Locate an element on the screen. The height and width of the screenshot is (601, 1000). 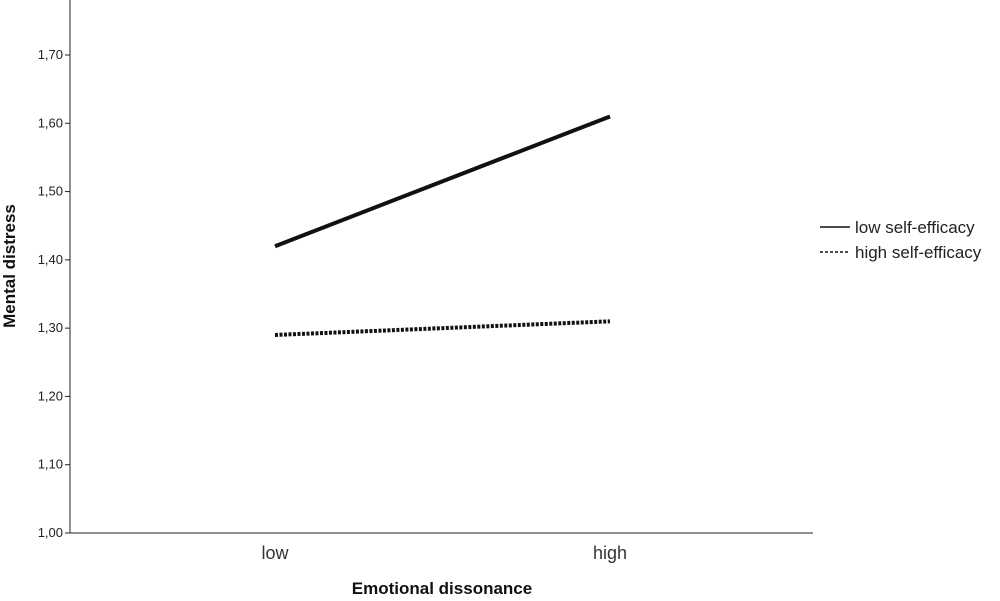
y-tick-group: 1,00 1,10 1,20 1,30 1,40 1,50 1,60 1,70 is located at coordinates (54, 293).